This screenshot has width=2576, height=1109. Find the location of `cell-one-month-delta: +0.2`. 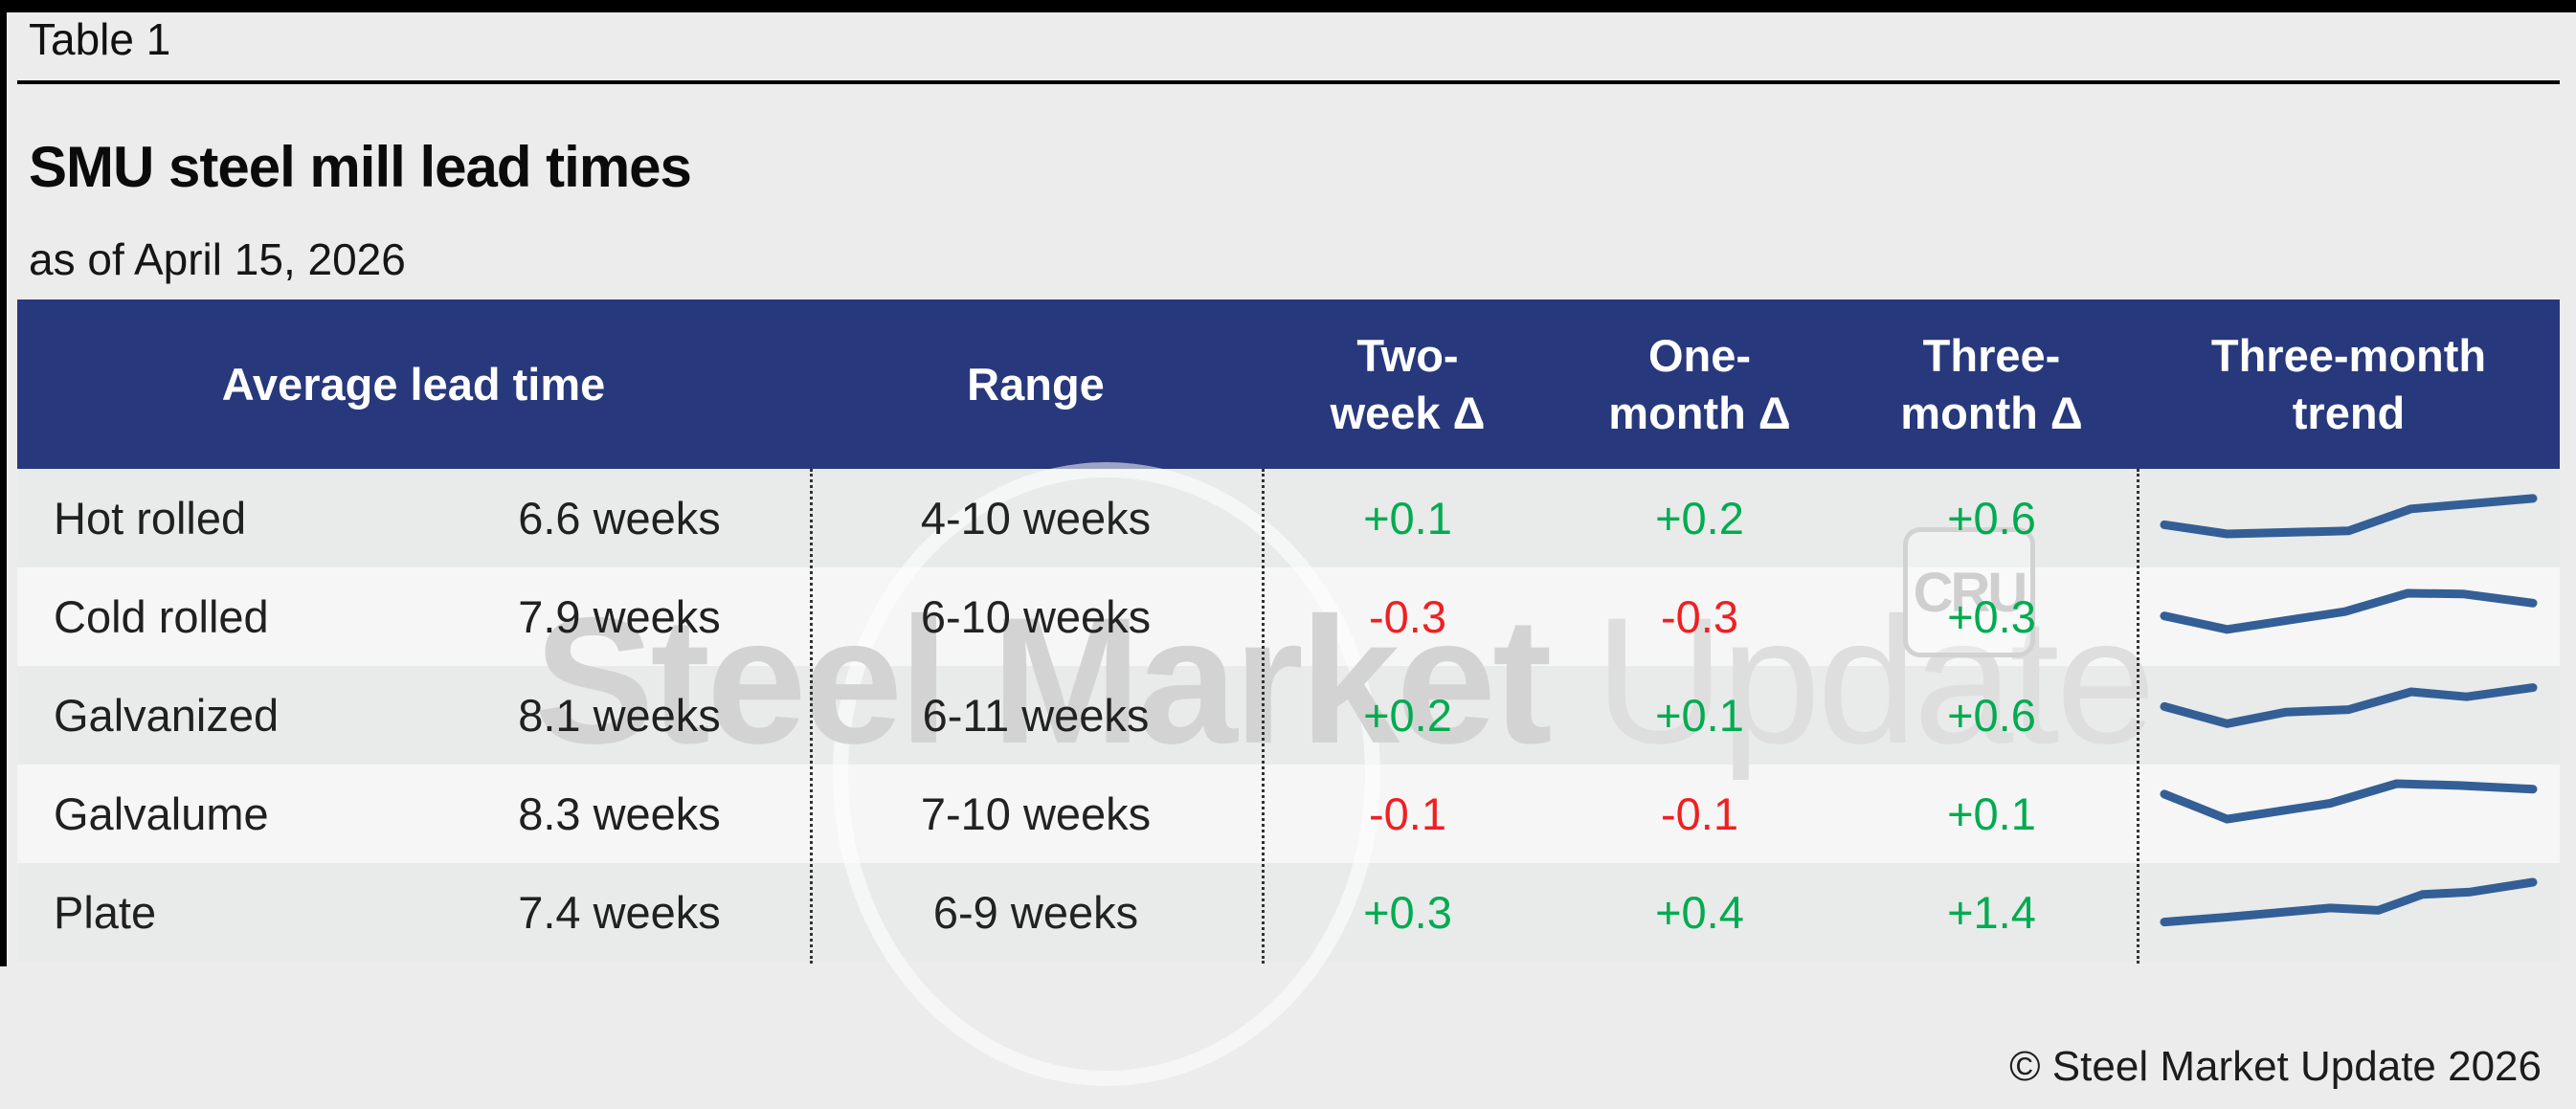

cell-one-month-delta: +0.2 is located at coordinates (1700, 518).